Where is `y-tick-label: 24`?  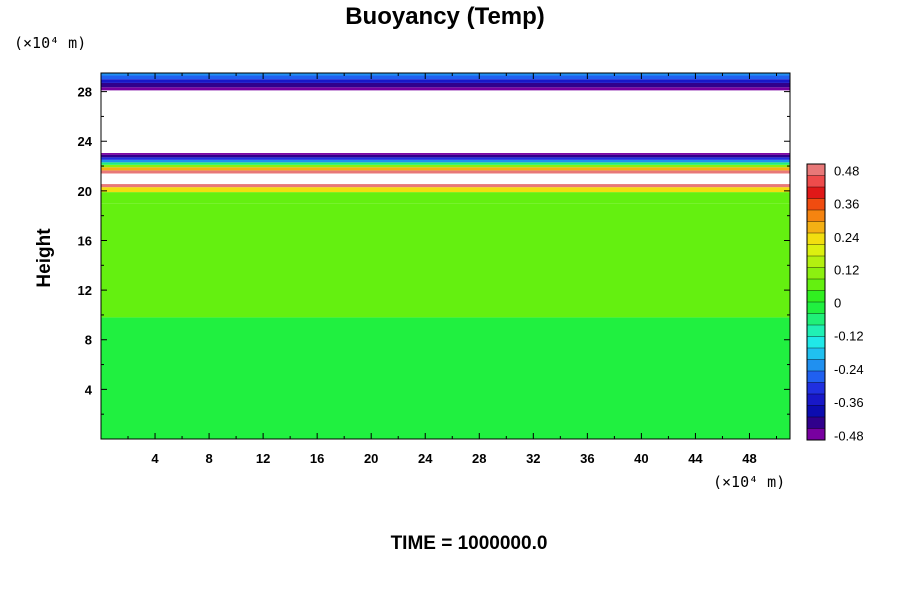
y-tick-label: 24 is located at coordinates (85, 141).